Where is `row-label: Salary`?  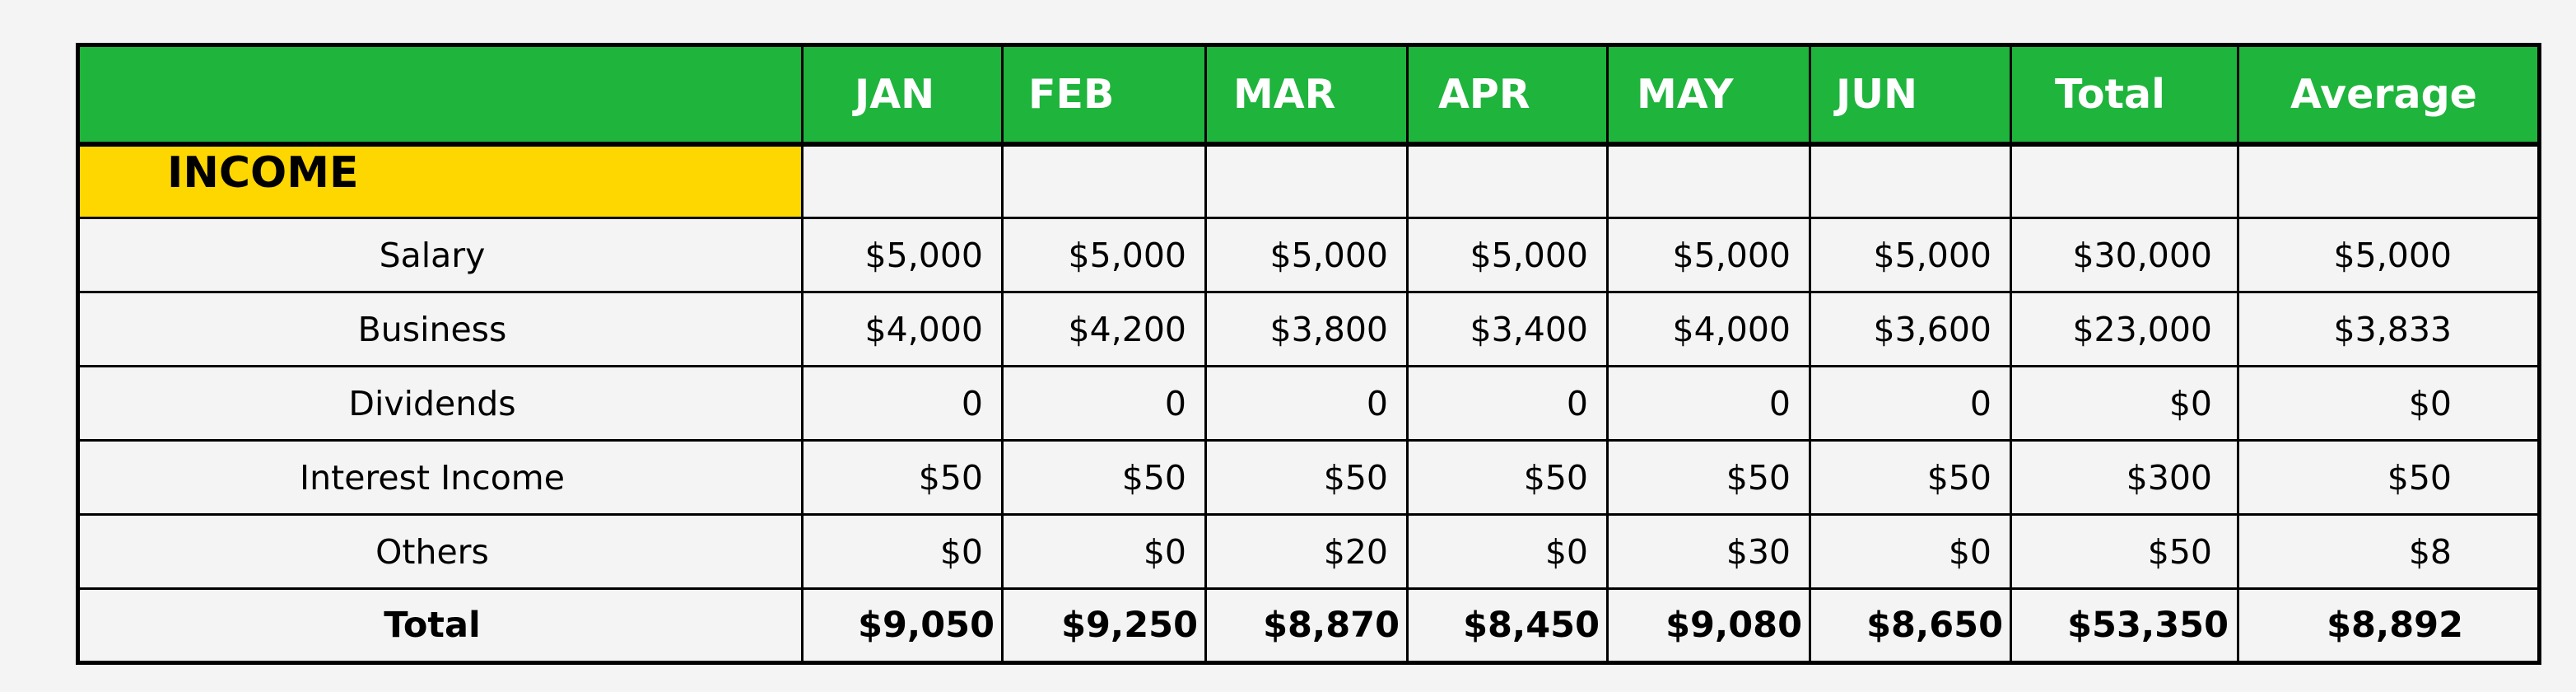 row-label: Salary is located at coordinates (440, 255).